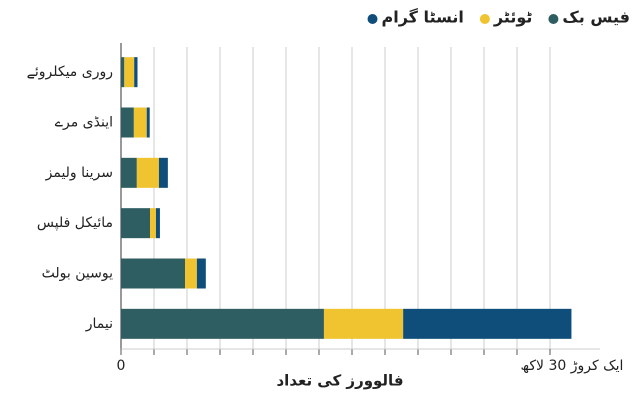 The width and height of the screenshot is (640, 401). I want to click on category-label: اینڈی مرے, so click(84, 123).